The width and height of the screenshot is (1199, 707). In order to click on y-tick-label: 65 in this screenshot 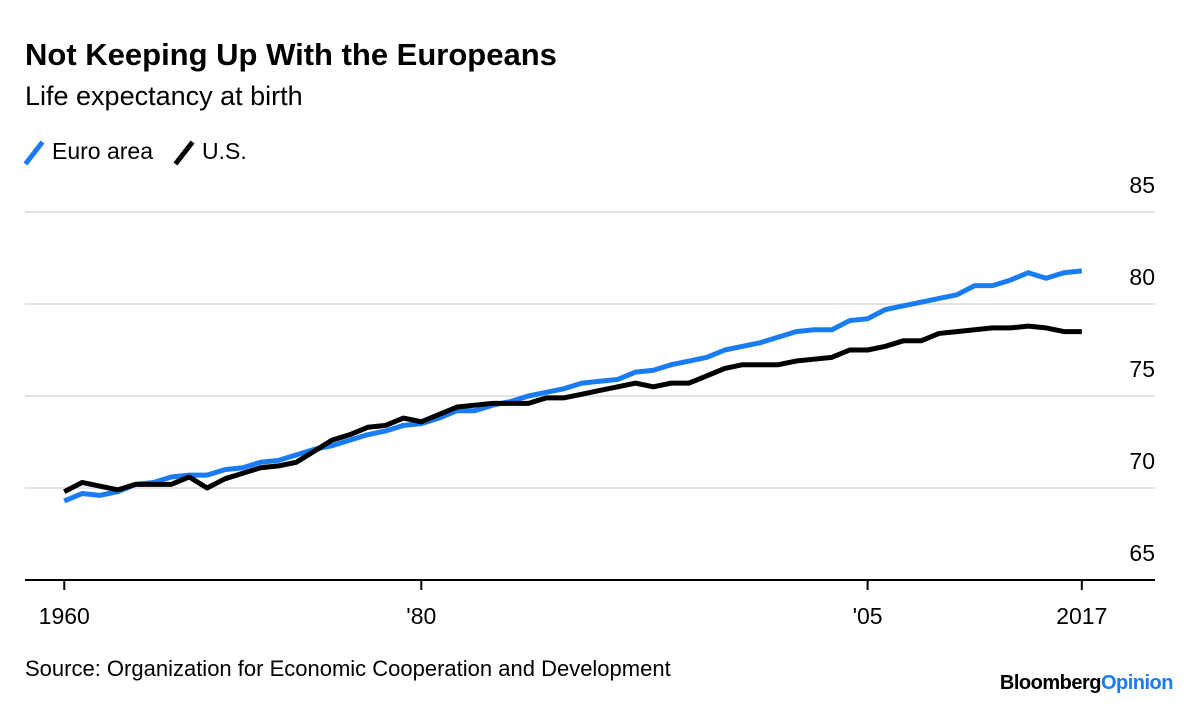, I will do `click(1142, 553)`.